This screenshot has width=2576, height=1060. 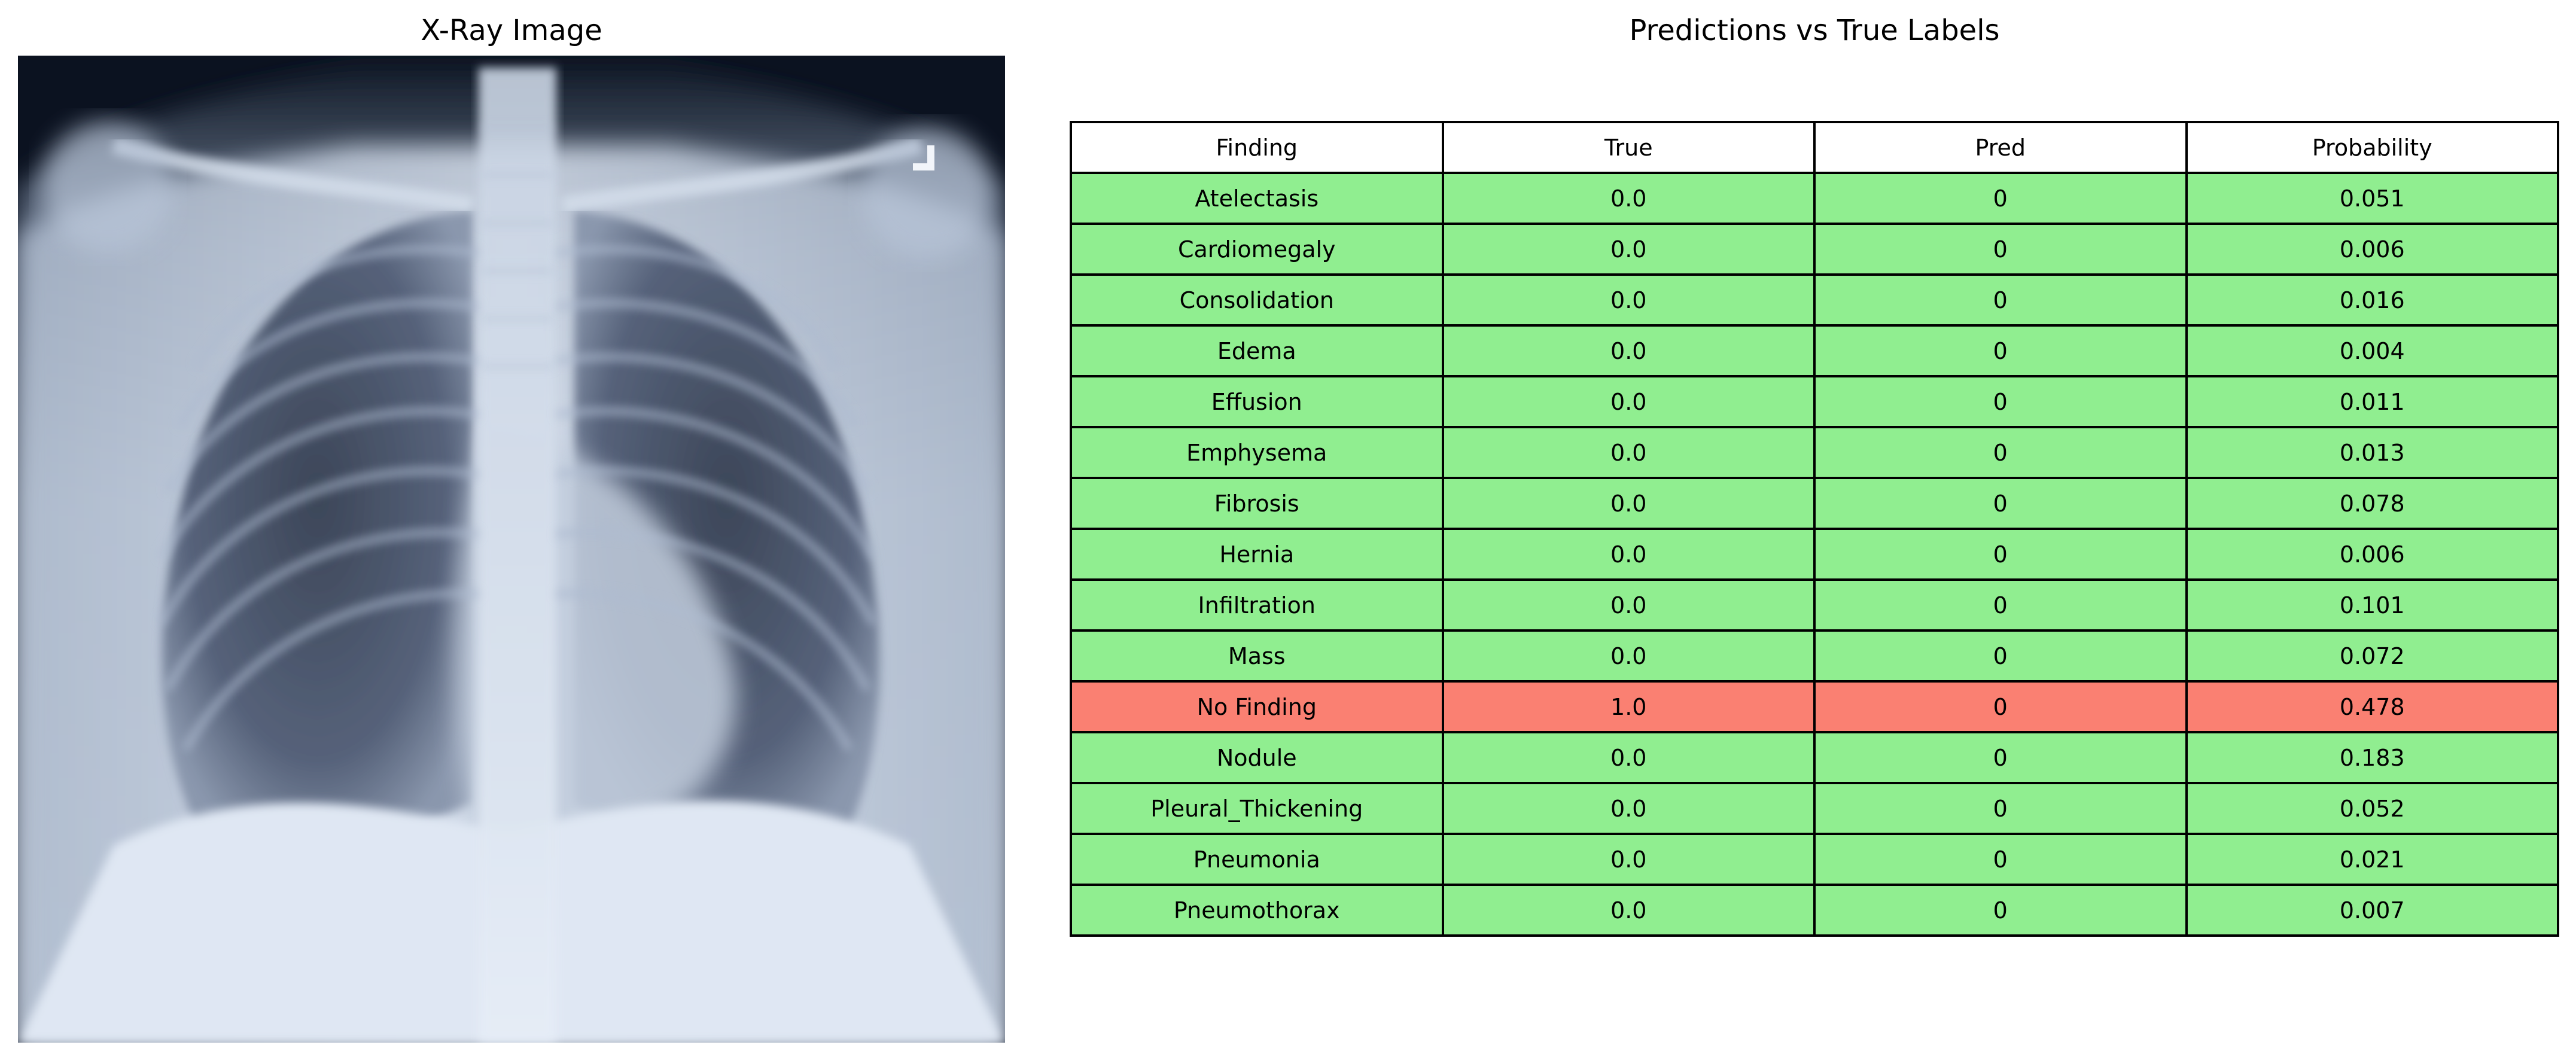 I want to click on column-header-finding: Finding, so click(x=1257, y=147).